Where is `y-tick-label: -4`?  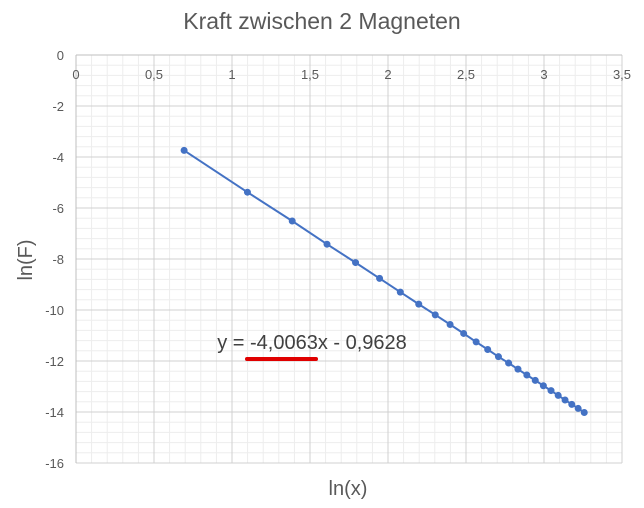
y-tick-label: -4 is located at coordinates (58, 157).